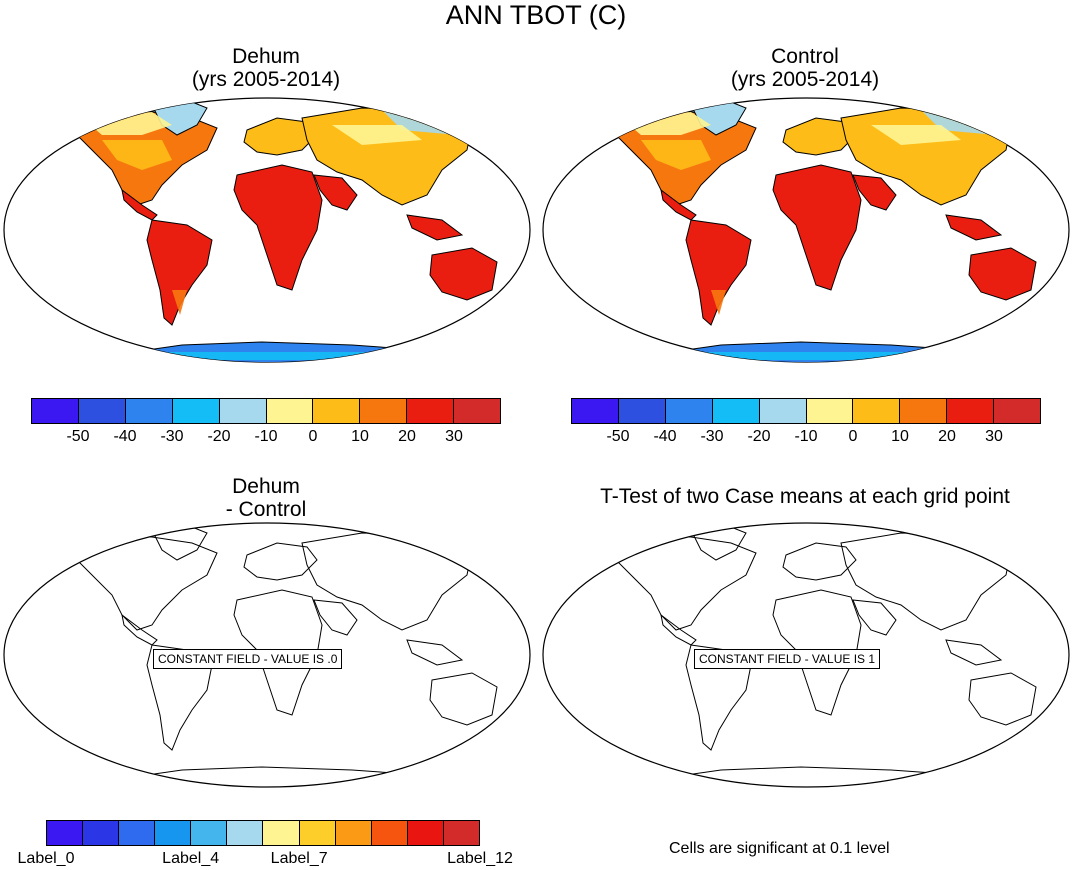  I want to click on colorbar-tick-label: Label_12, so click(480, 858).